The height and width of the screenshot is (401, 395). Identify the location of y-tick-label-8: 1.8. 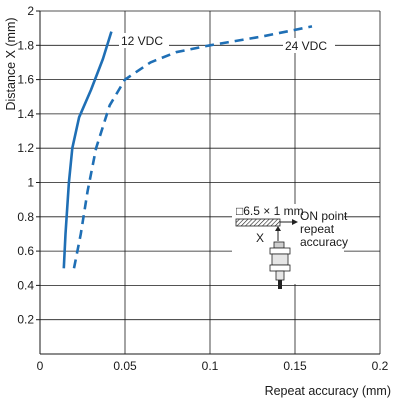
(25, 45).